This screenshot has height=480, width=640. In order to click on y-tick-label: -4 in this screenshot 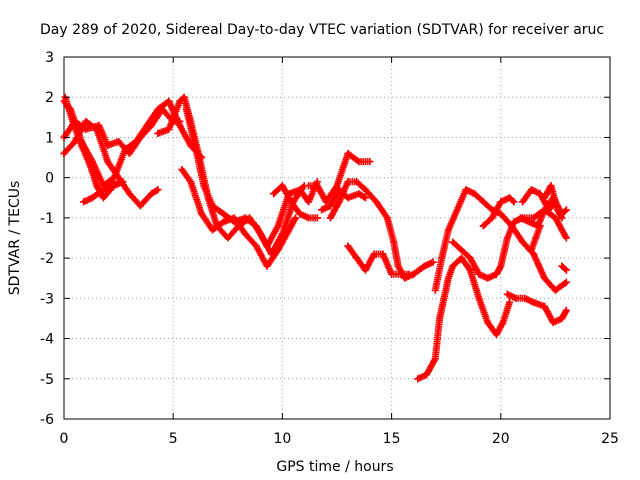, I will do `click(47, 340)`.